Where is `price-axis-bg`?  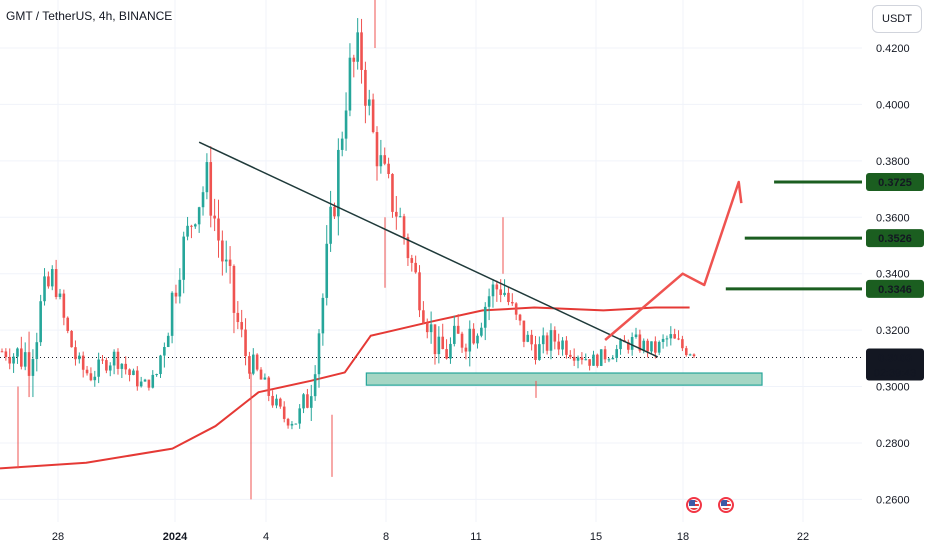 price-axis-bg is located at coordinates (897, 275).